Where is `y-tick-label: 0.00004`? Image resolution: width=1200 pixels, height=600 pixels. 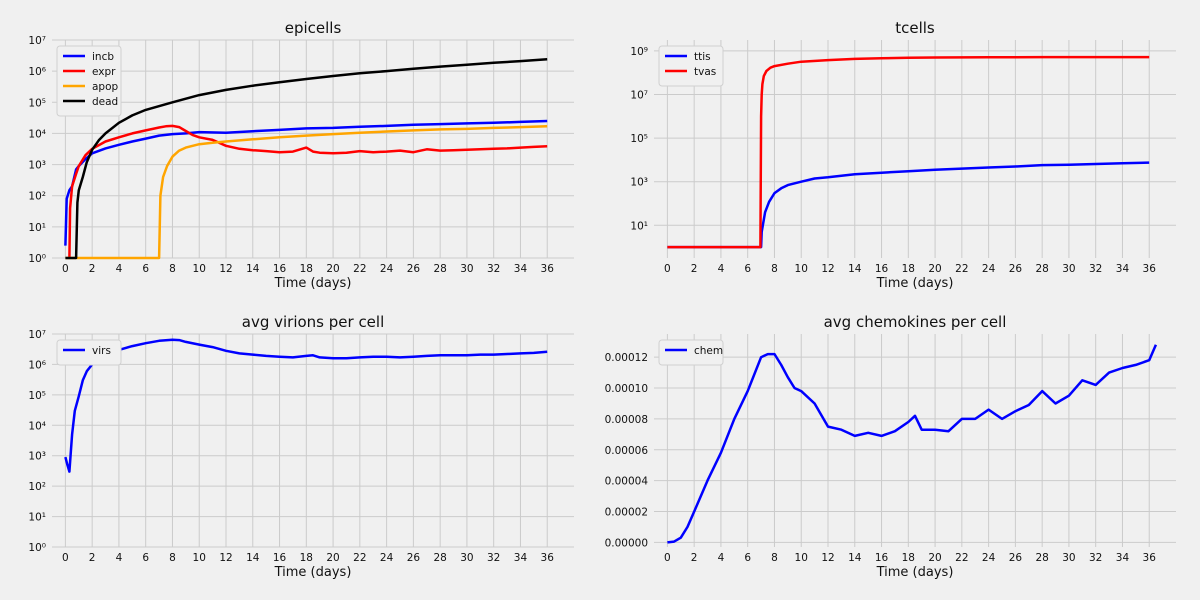 y-tick-label: 0.00004 is located at coordinates (627, 482).